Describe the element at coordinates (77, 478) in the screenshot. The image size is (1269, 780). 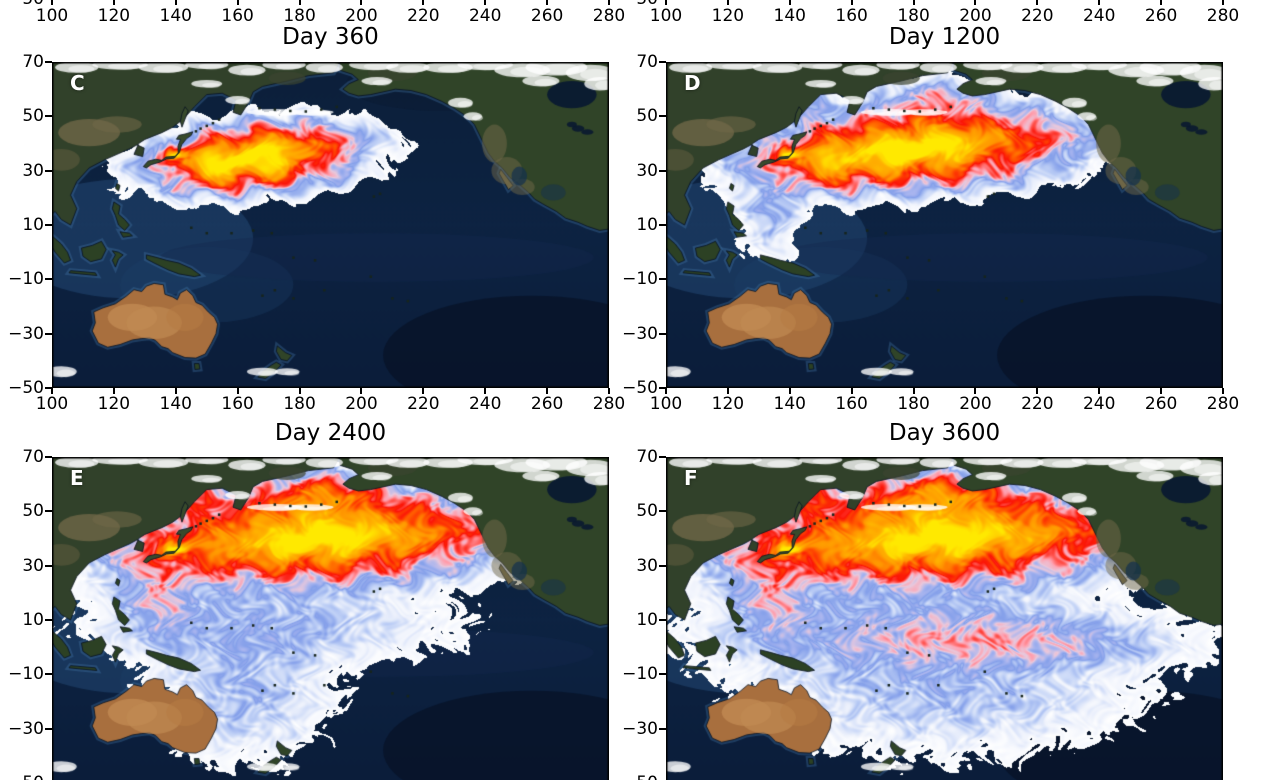
I see `panel-letter-e: E` at that location.